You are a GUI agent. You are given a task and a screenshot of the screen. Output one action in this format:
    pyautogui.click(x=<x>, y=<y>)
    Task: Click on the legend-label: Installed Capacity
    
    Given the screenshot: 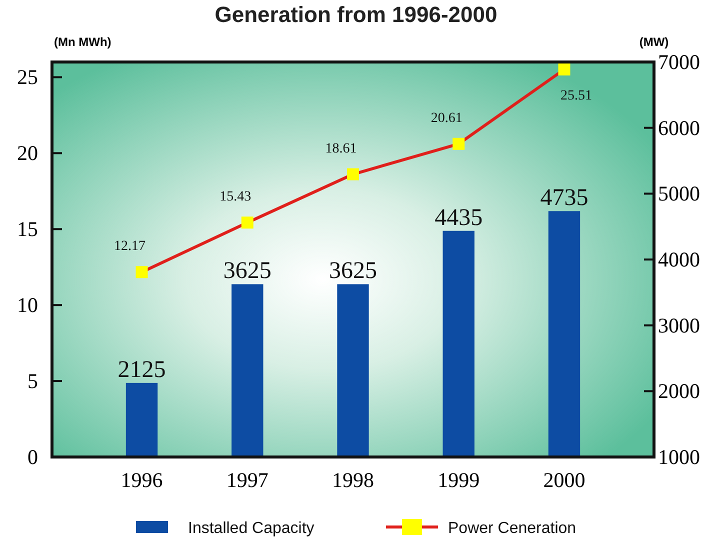 What is the action you would take?
    pyautogui.click(x=251, y=528)
    